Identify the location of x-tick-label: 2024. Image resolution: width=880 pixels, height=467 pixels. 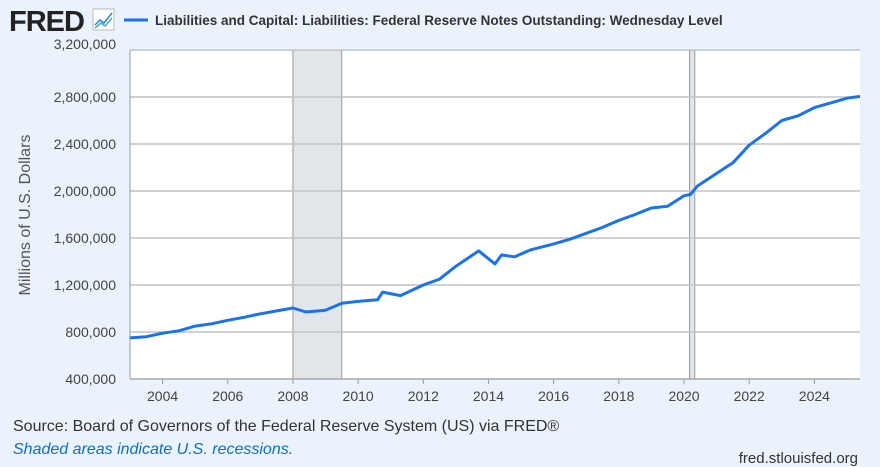
(814, 396).